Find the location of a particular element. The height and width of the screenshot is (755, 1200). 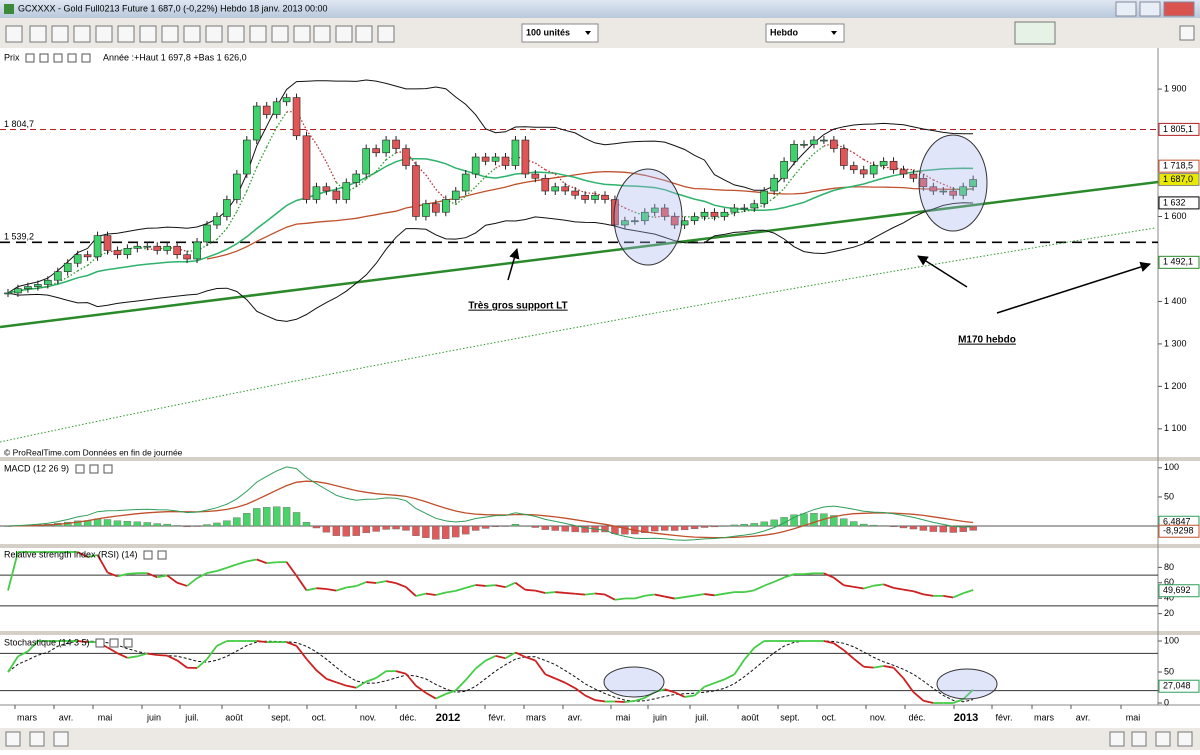

period-value: Hebdo is located at coordinates (784, 32).